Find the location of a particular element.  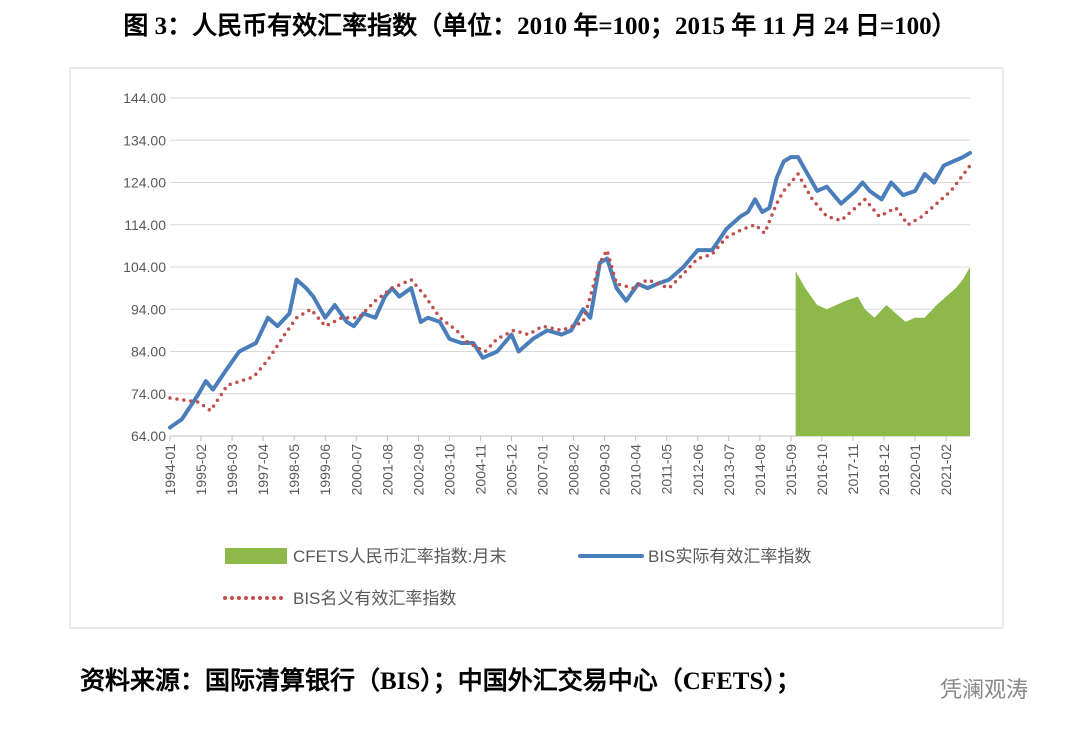

y-tick-label: 134.00 is located at coordinates (144, 140).